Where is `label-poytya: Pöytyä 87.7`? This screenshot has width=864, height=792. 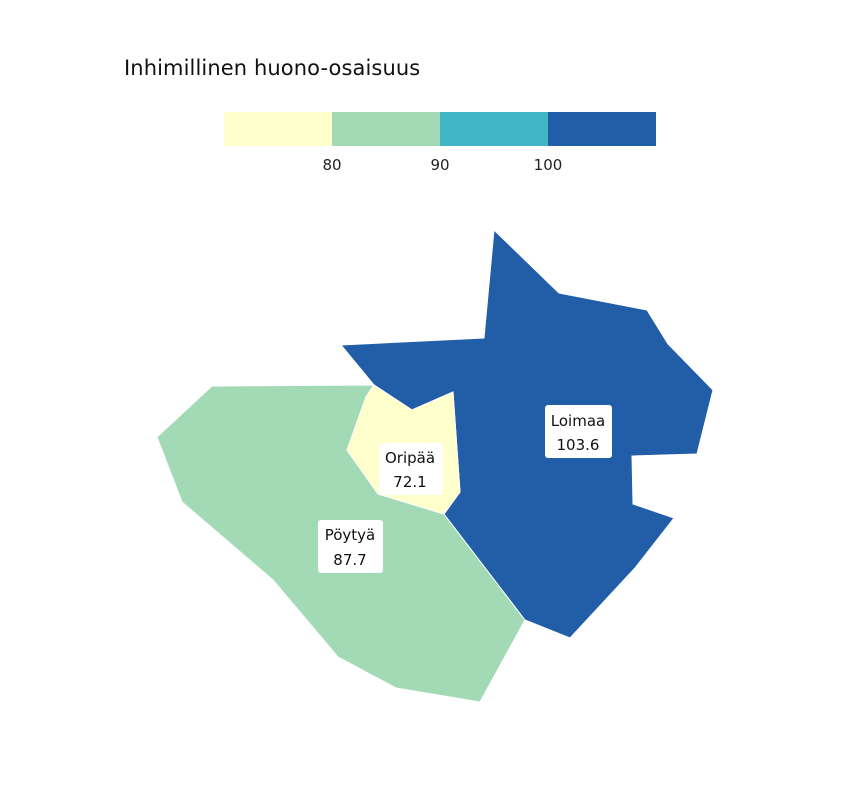
label-poytya: Pöytyä 87.7 is located at coordinates (350, 546).